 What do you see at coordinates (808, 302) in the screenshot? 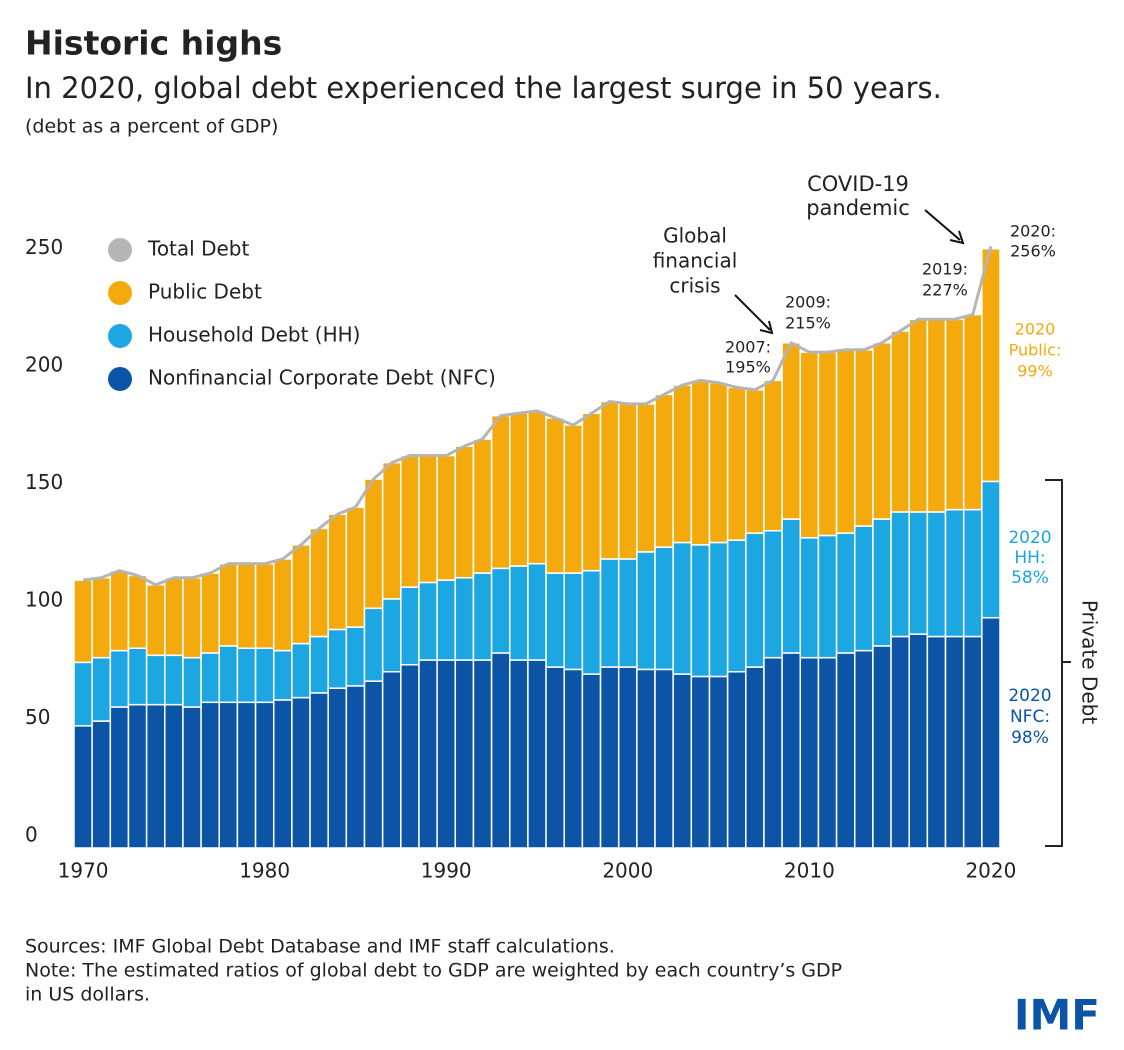
I see `annotation: 2009:` at bounding box center [808, 302].